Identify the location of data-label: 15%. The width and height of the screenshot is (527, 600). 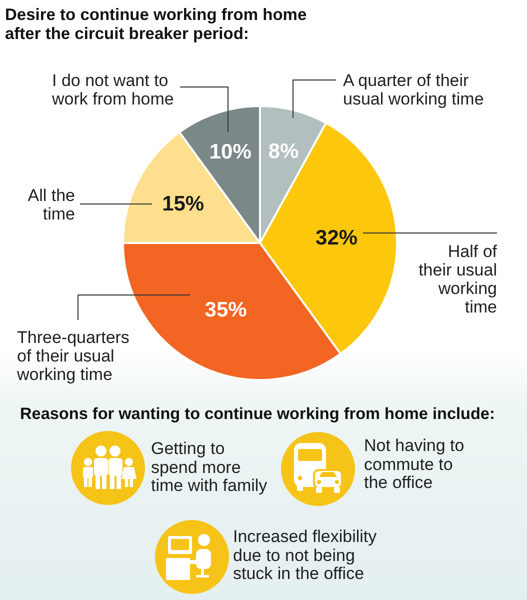
(183, 204).